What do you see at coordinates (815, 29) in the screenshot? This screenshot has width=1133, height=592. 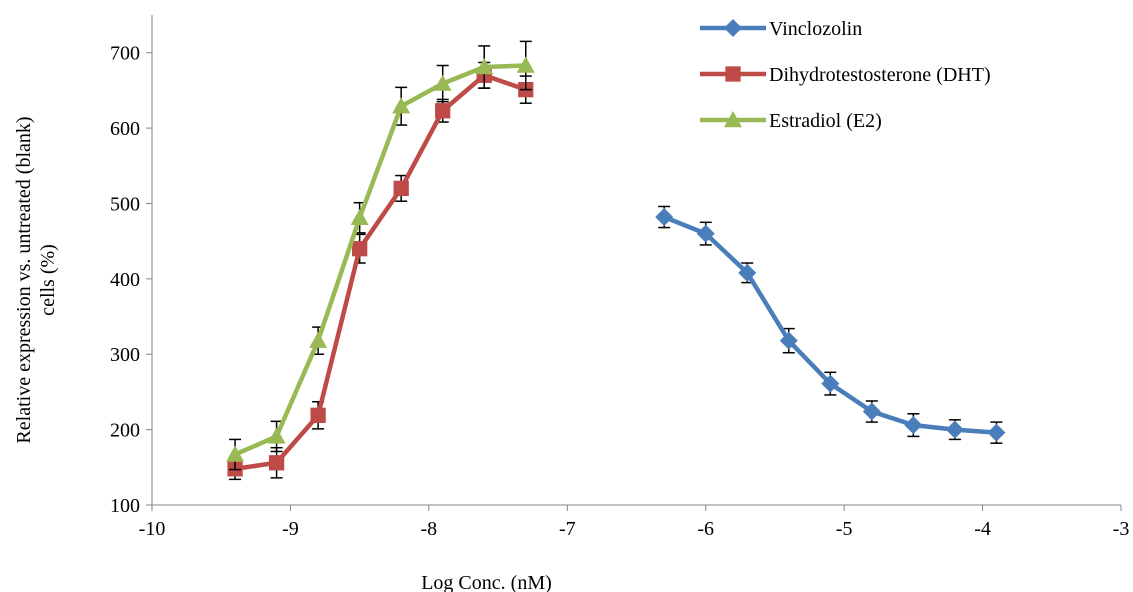 I see `legend-label: Vinclozolin` at bounding box center [815, 29].